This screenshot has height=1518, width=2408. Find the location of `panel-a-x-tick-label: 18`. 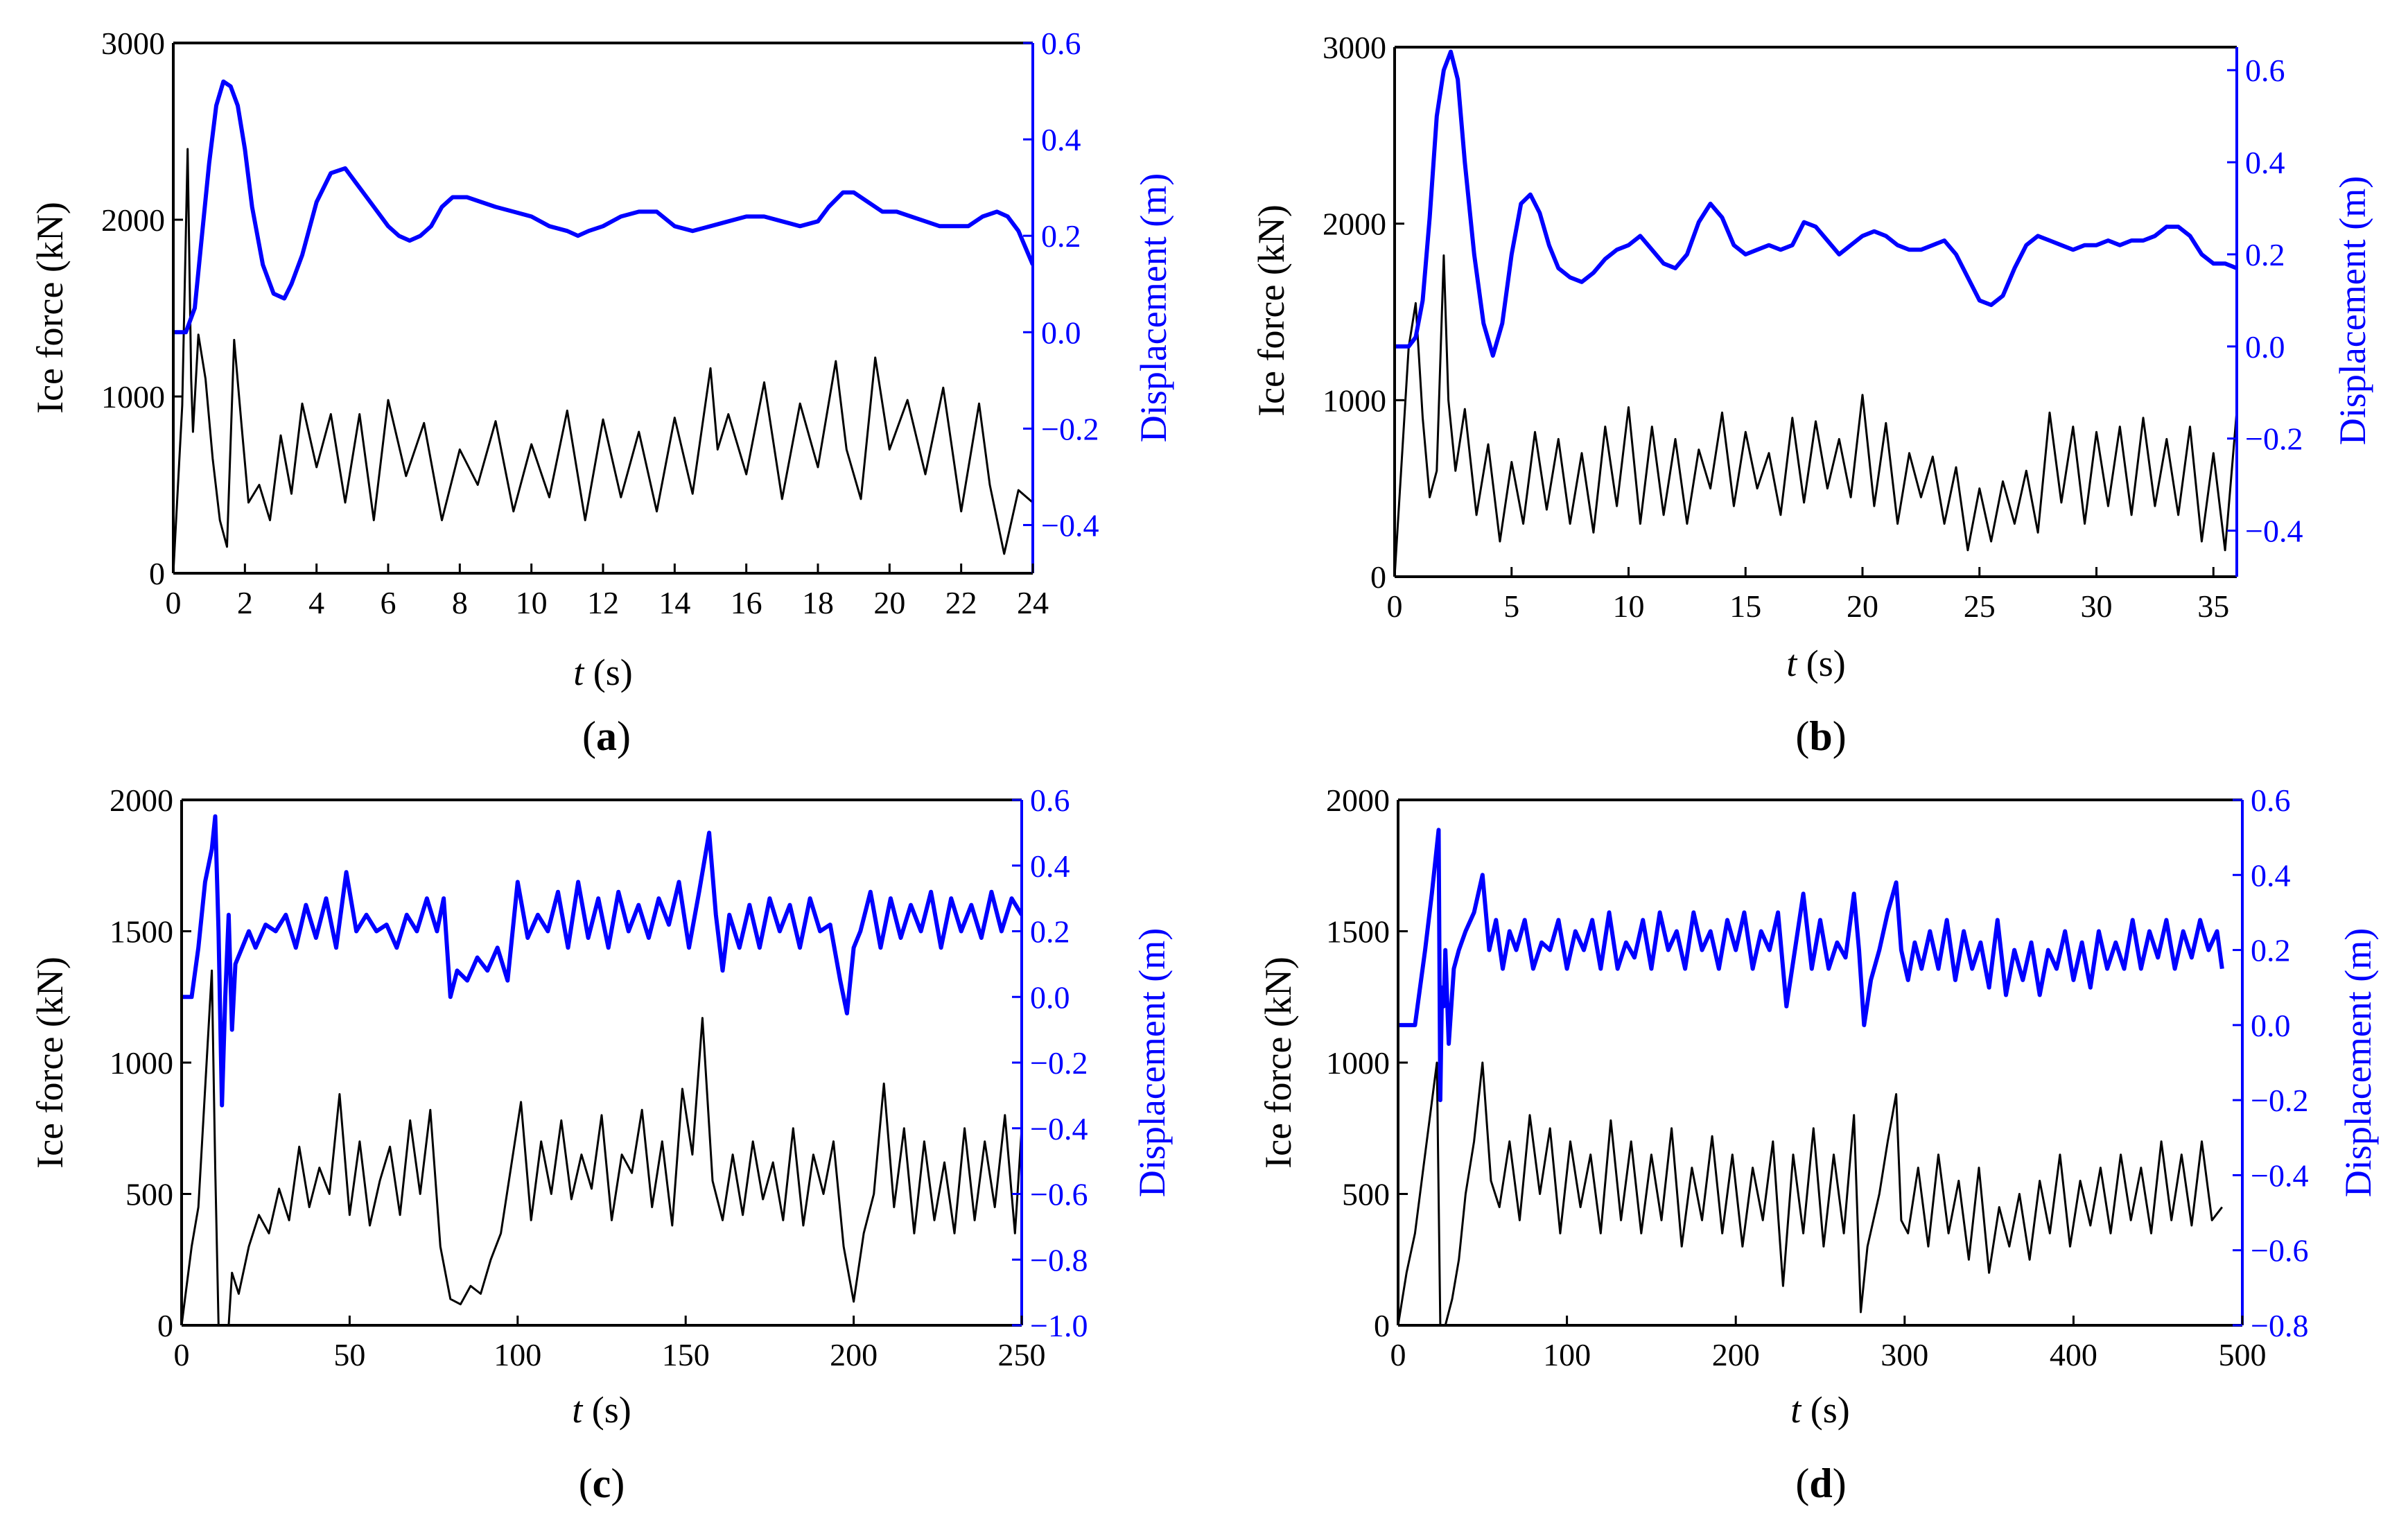

panel-a-x-tick-label: 18 is located at coordinates (818, 603).